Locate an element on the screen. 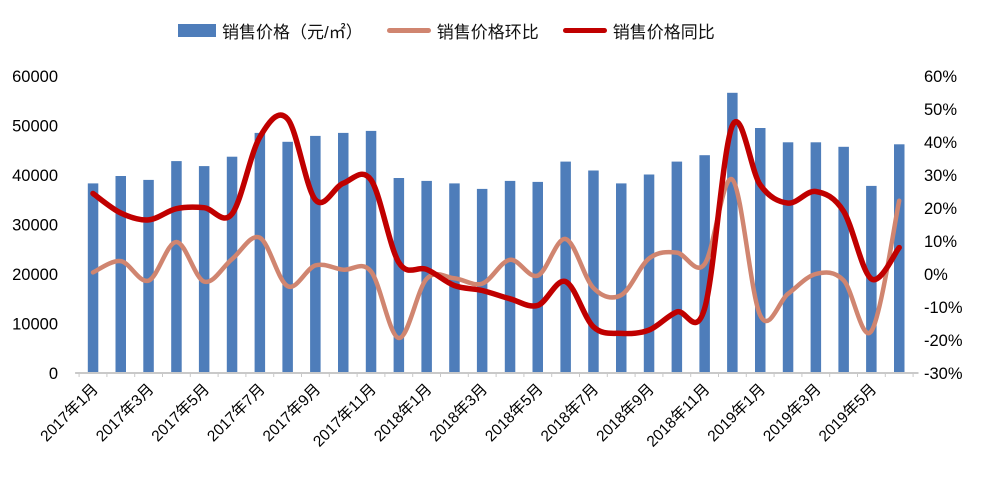  legend-item-mom: 销售价格环比 is located at coordinates (462, 30).